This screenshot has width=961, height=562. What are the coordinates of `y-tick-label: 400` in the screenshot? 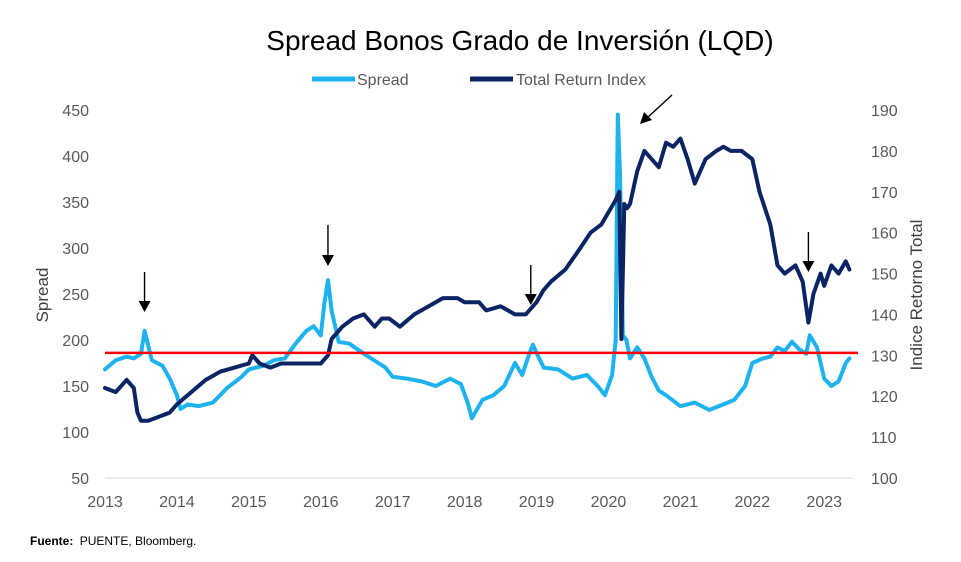 It's located at (75, 157).